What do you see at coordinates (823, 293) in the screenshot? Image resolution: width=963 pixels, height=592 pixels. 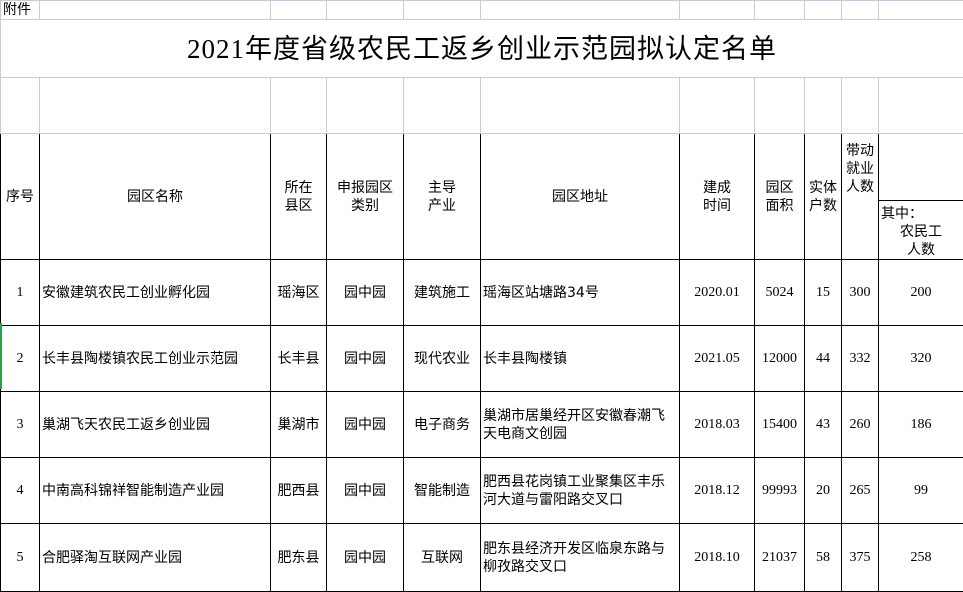 I see `cell-entities: 15` at bounding box center [823, 293].